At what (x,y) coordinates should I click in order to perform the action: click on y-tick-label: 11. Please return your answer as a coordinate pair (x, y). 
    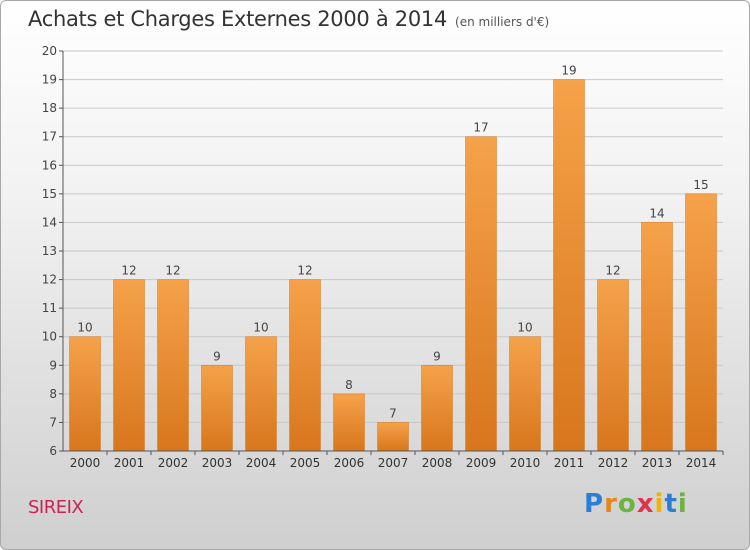
    Looking at the image, I should click on (49, 308).